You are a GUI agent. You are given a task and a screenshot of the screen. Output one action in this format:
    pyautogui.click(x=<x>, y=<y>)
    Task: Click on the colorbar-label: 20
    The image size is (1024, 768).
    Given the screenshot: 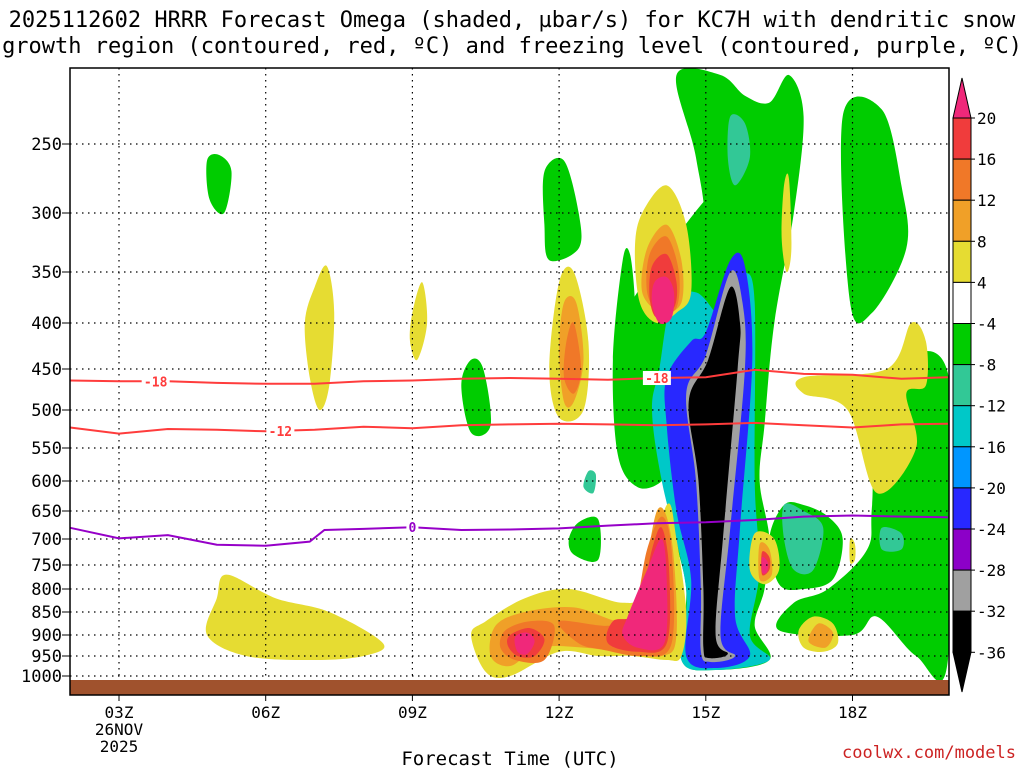 What is the action you would take?
    pyautogui.click(x=986, y=118)
    